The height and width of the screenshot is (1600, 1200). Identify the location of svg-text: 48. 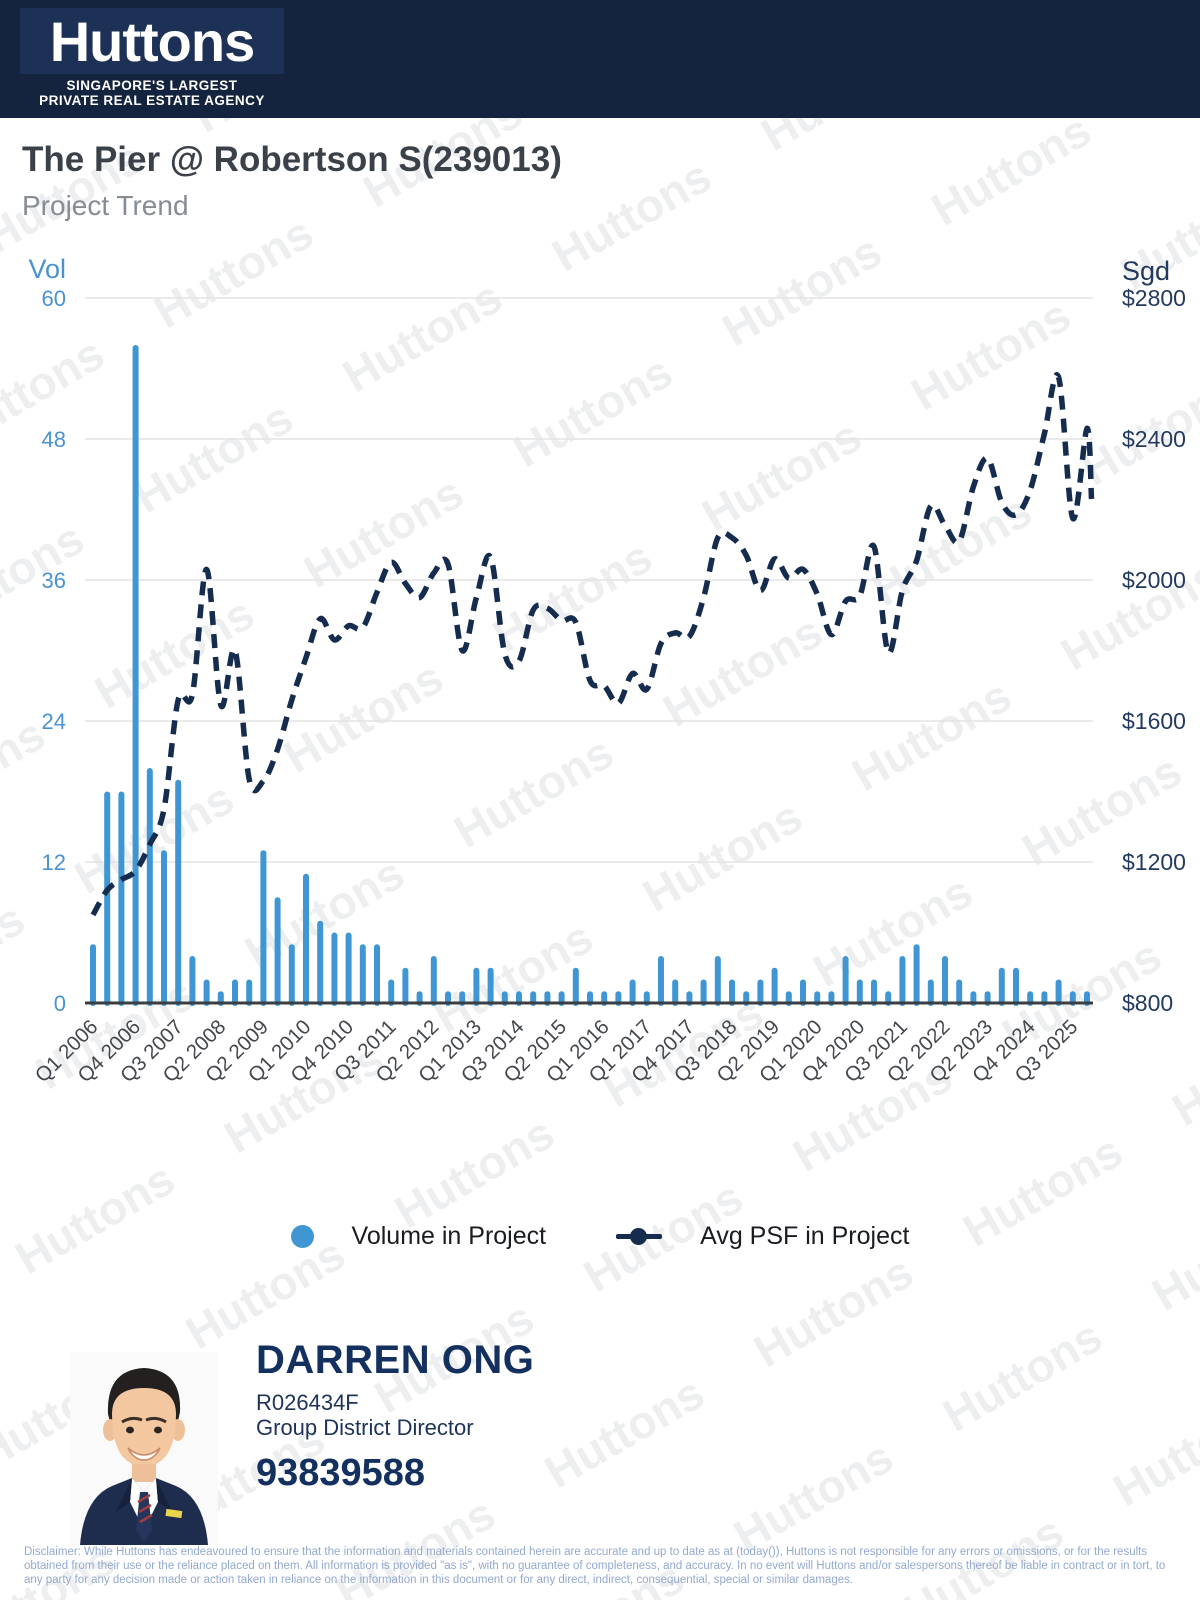
(54, 439).